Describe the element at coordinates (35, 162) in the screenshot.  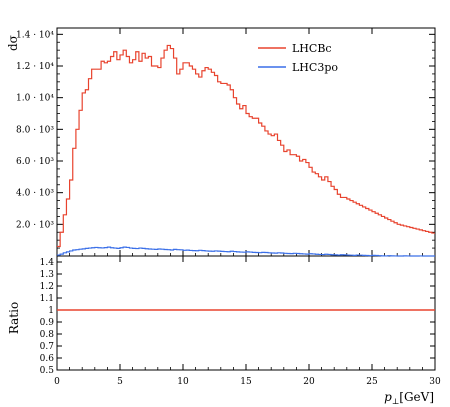
I see `y-tick-label: 6.0 · 10³` at that location.